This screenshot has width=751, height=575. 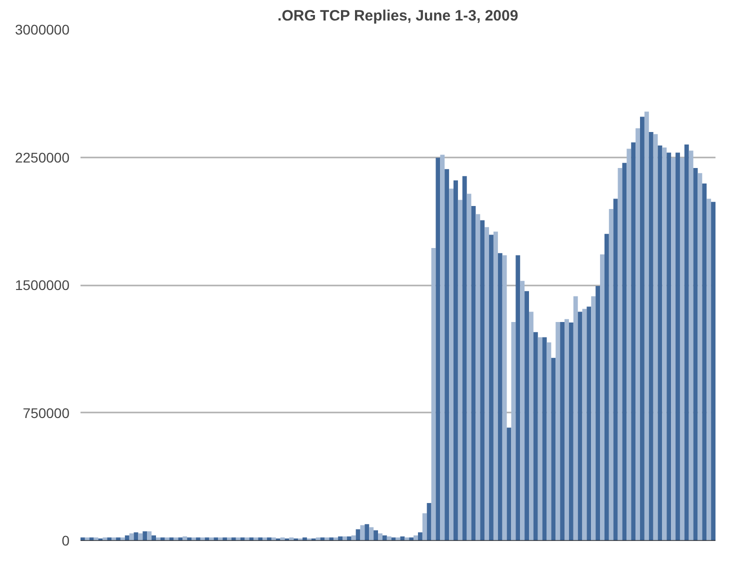 I want to click on y-tick-label: 2250000, so click(x=42, y=157).